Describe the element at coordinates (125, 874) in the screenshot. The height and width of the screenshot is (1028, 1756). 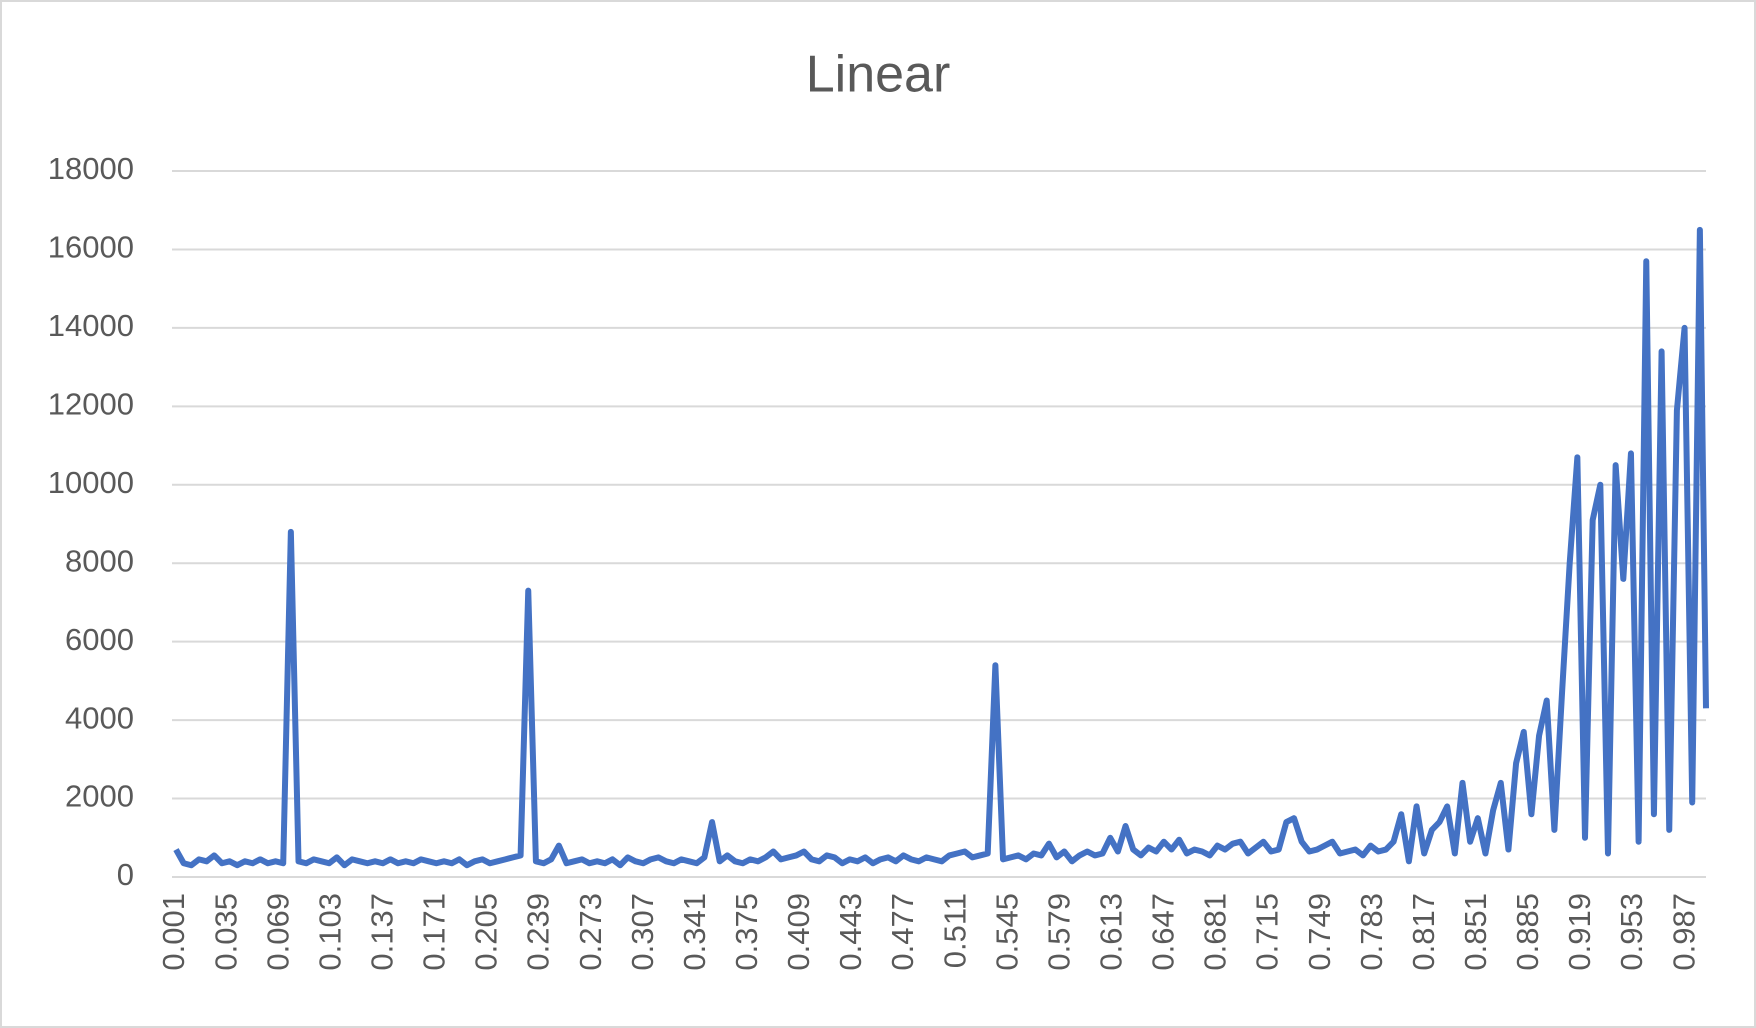
I see `y-tick-label: 0` at that location.